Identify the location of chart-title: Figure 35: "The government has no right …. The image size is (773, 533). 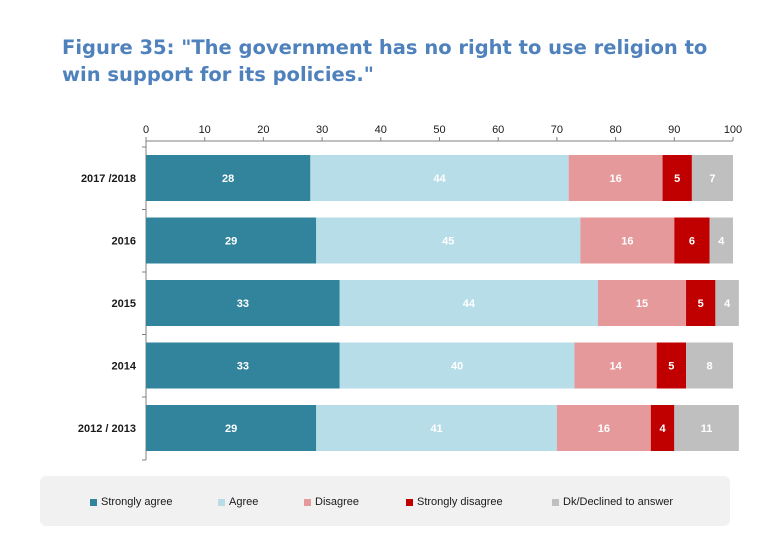
(385, 61).